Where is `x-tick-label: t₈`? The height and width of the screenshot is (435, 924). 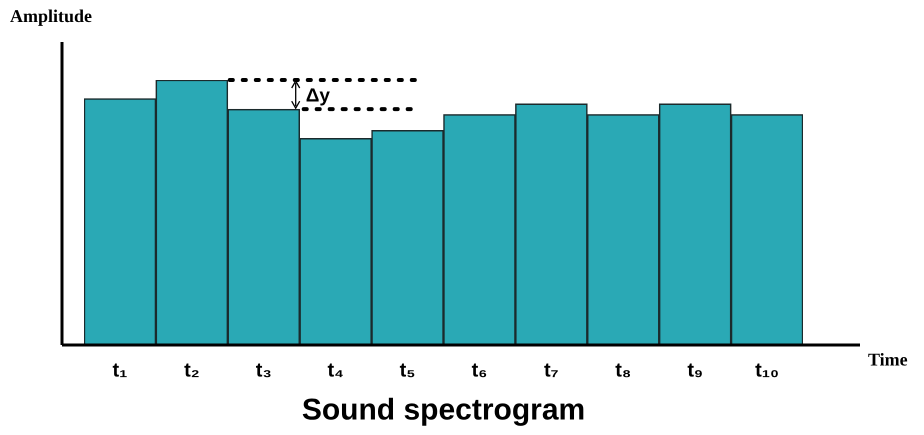
x-tick-label: t₈ is located at coordinates (623, 371).